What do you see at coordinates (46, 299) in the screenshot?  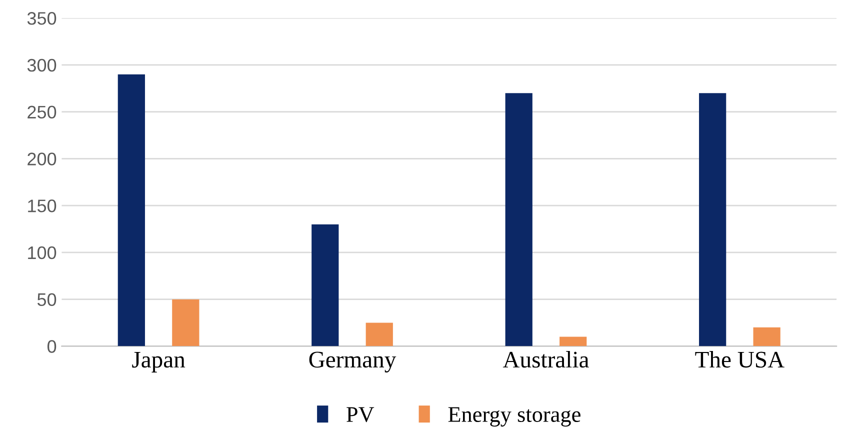 I see `y-tick-label: 50` at bounding box center [46, 299].